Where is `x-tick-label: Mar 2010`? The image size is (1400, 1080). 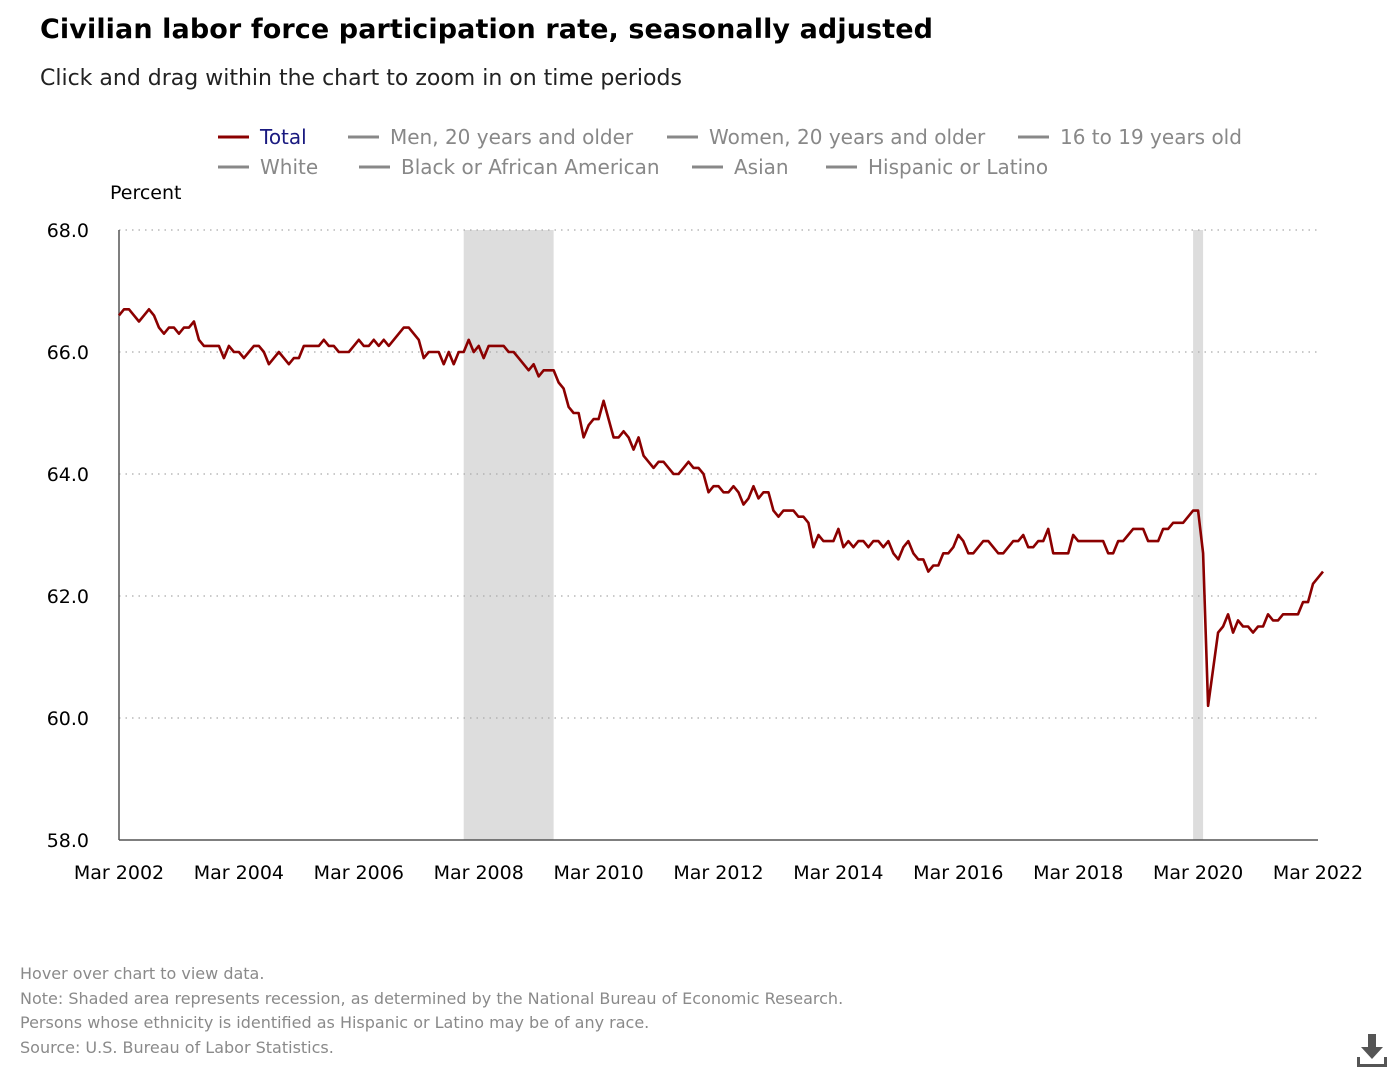 x-tick-label: Mar 2010 is located at coordinates (598, 873).